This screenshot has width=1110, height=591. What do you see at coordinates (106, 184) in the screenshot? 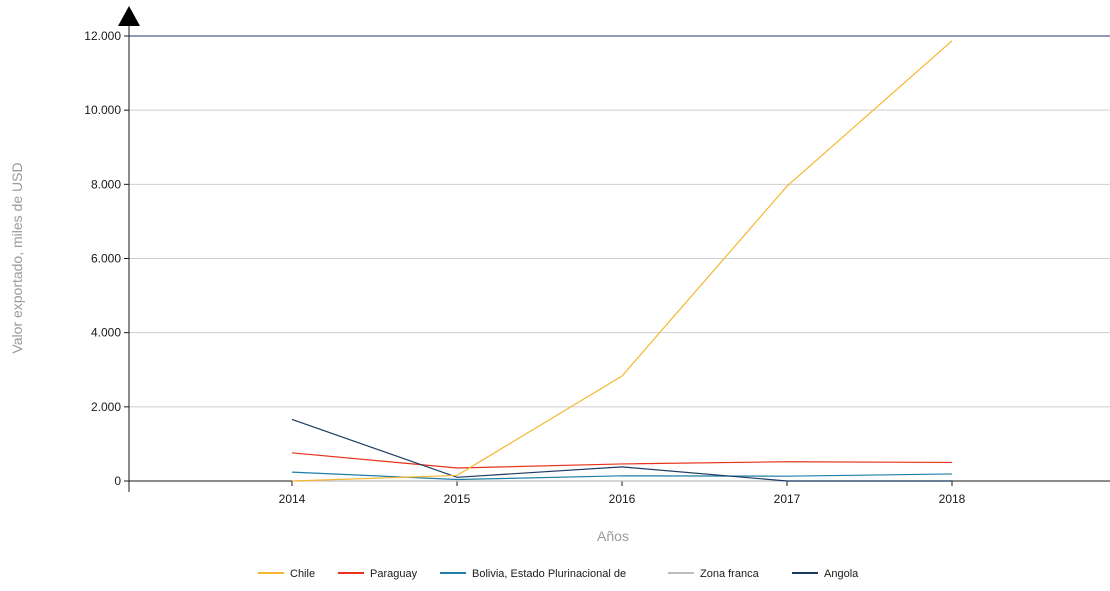
I see `y-tick-label: 8.000` at bounding box center [106, 184].